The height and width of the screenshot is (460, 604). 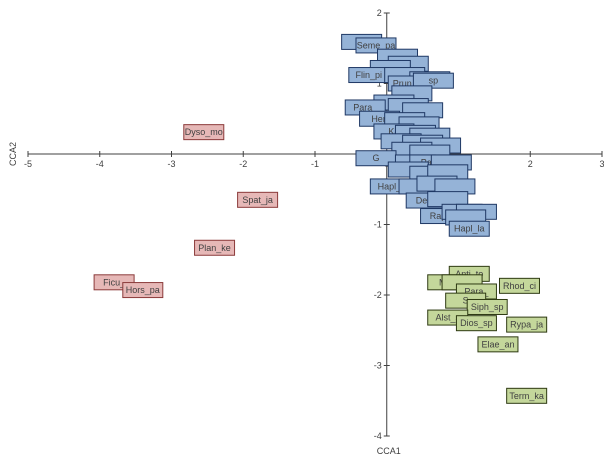 What do you see at coordinates (430, 162) in the screenshot?
I see `point-label: Pala` at bounding box center [430, 162].